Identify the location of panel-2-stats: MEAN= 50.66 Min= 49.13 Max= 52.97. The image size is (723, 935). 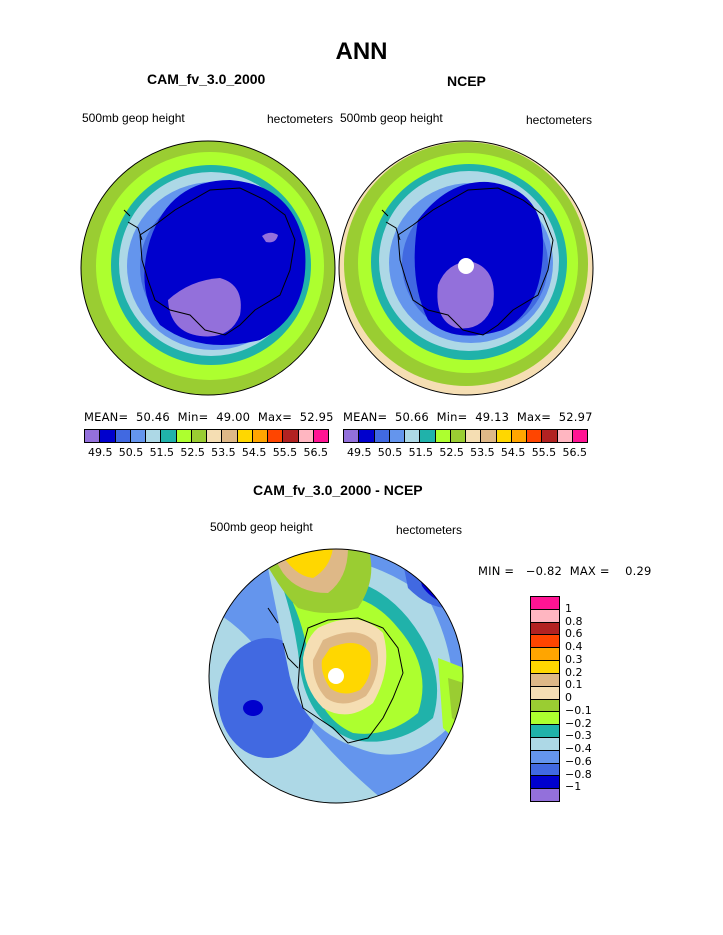
(468, 417).